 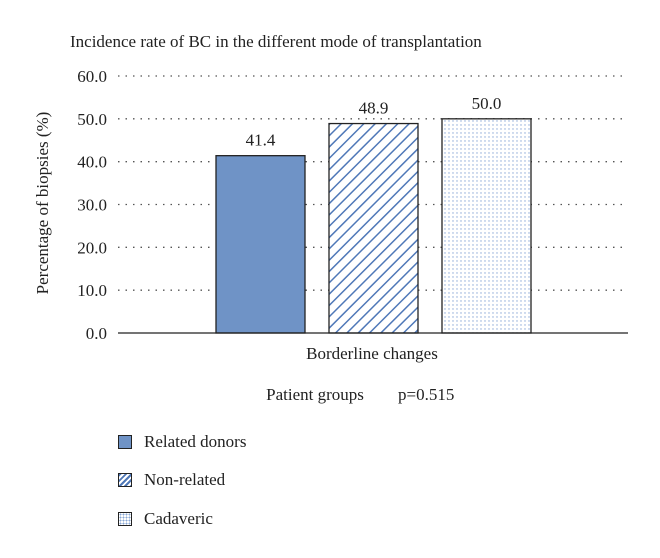 I want to click on bar-non-related, so click(x=373, y=228).